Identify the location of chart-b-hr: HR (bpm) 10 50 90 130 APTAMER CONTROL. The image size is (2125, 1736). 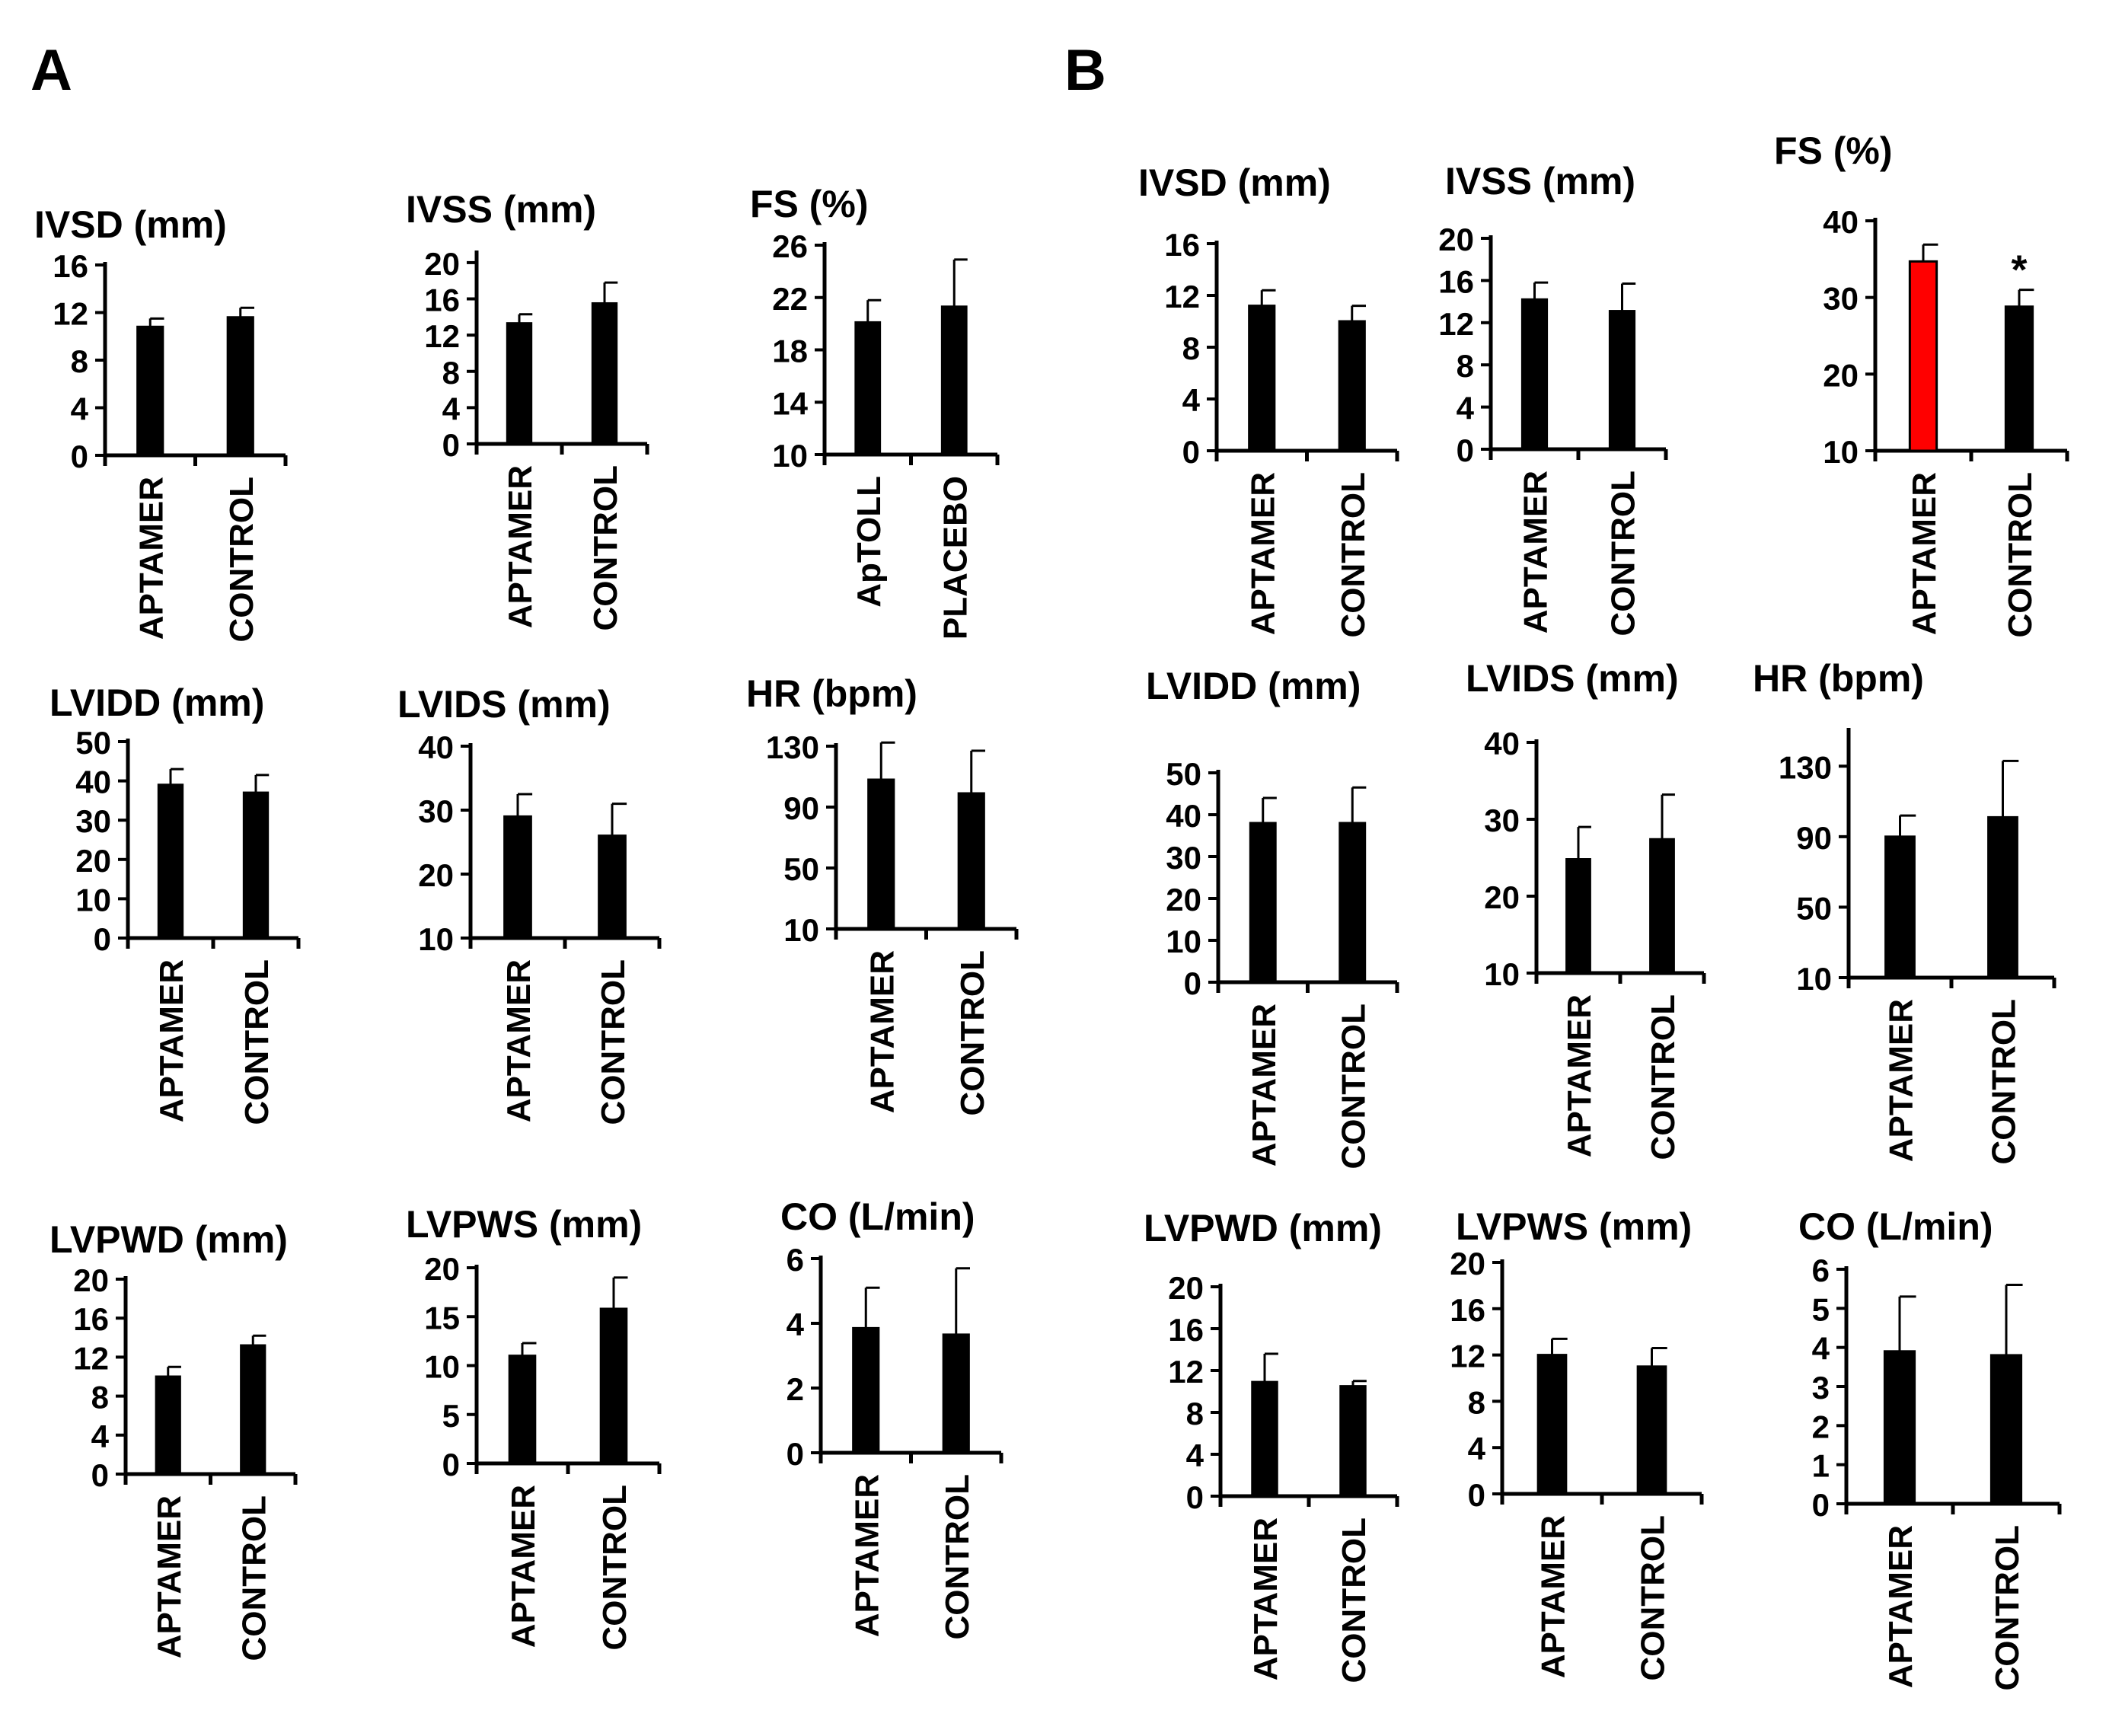
(1904, 911).